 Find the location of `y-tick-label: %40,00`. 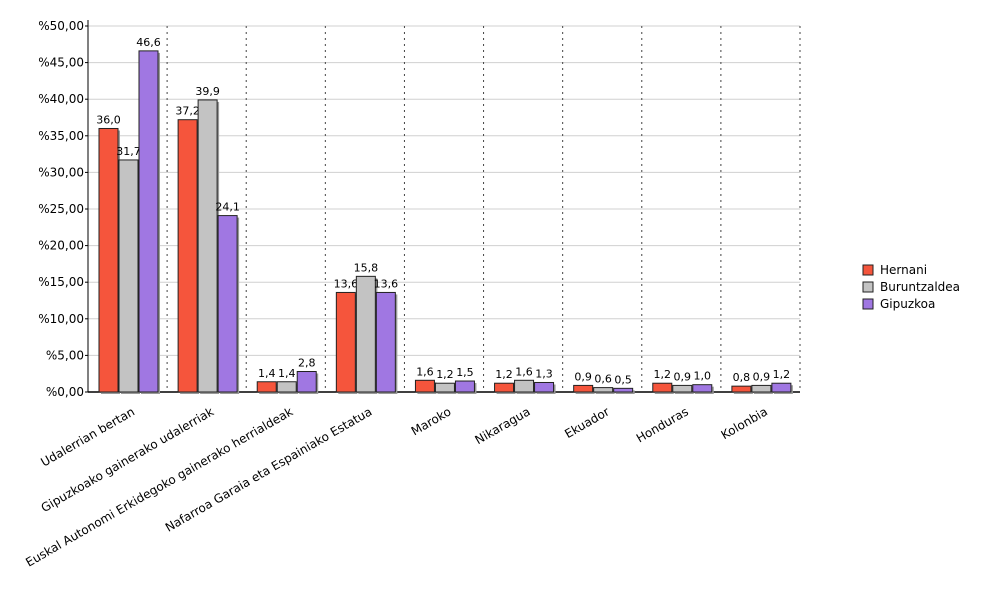

y-tick-label: %40,00 is located at coordinates (61, 99).